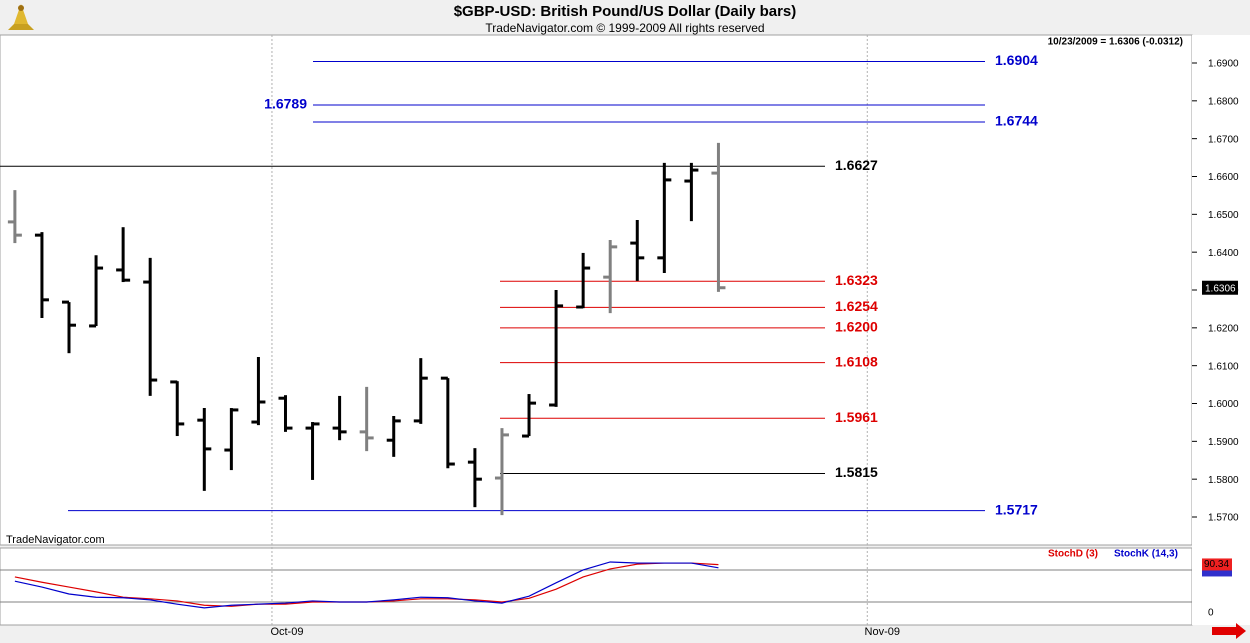 This screenshot has height=643, width=1250. Describe the element at coordinates (21, 17) in the screenshot. I see `logo` at that location.